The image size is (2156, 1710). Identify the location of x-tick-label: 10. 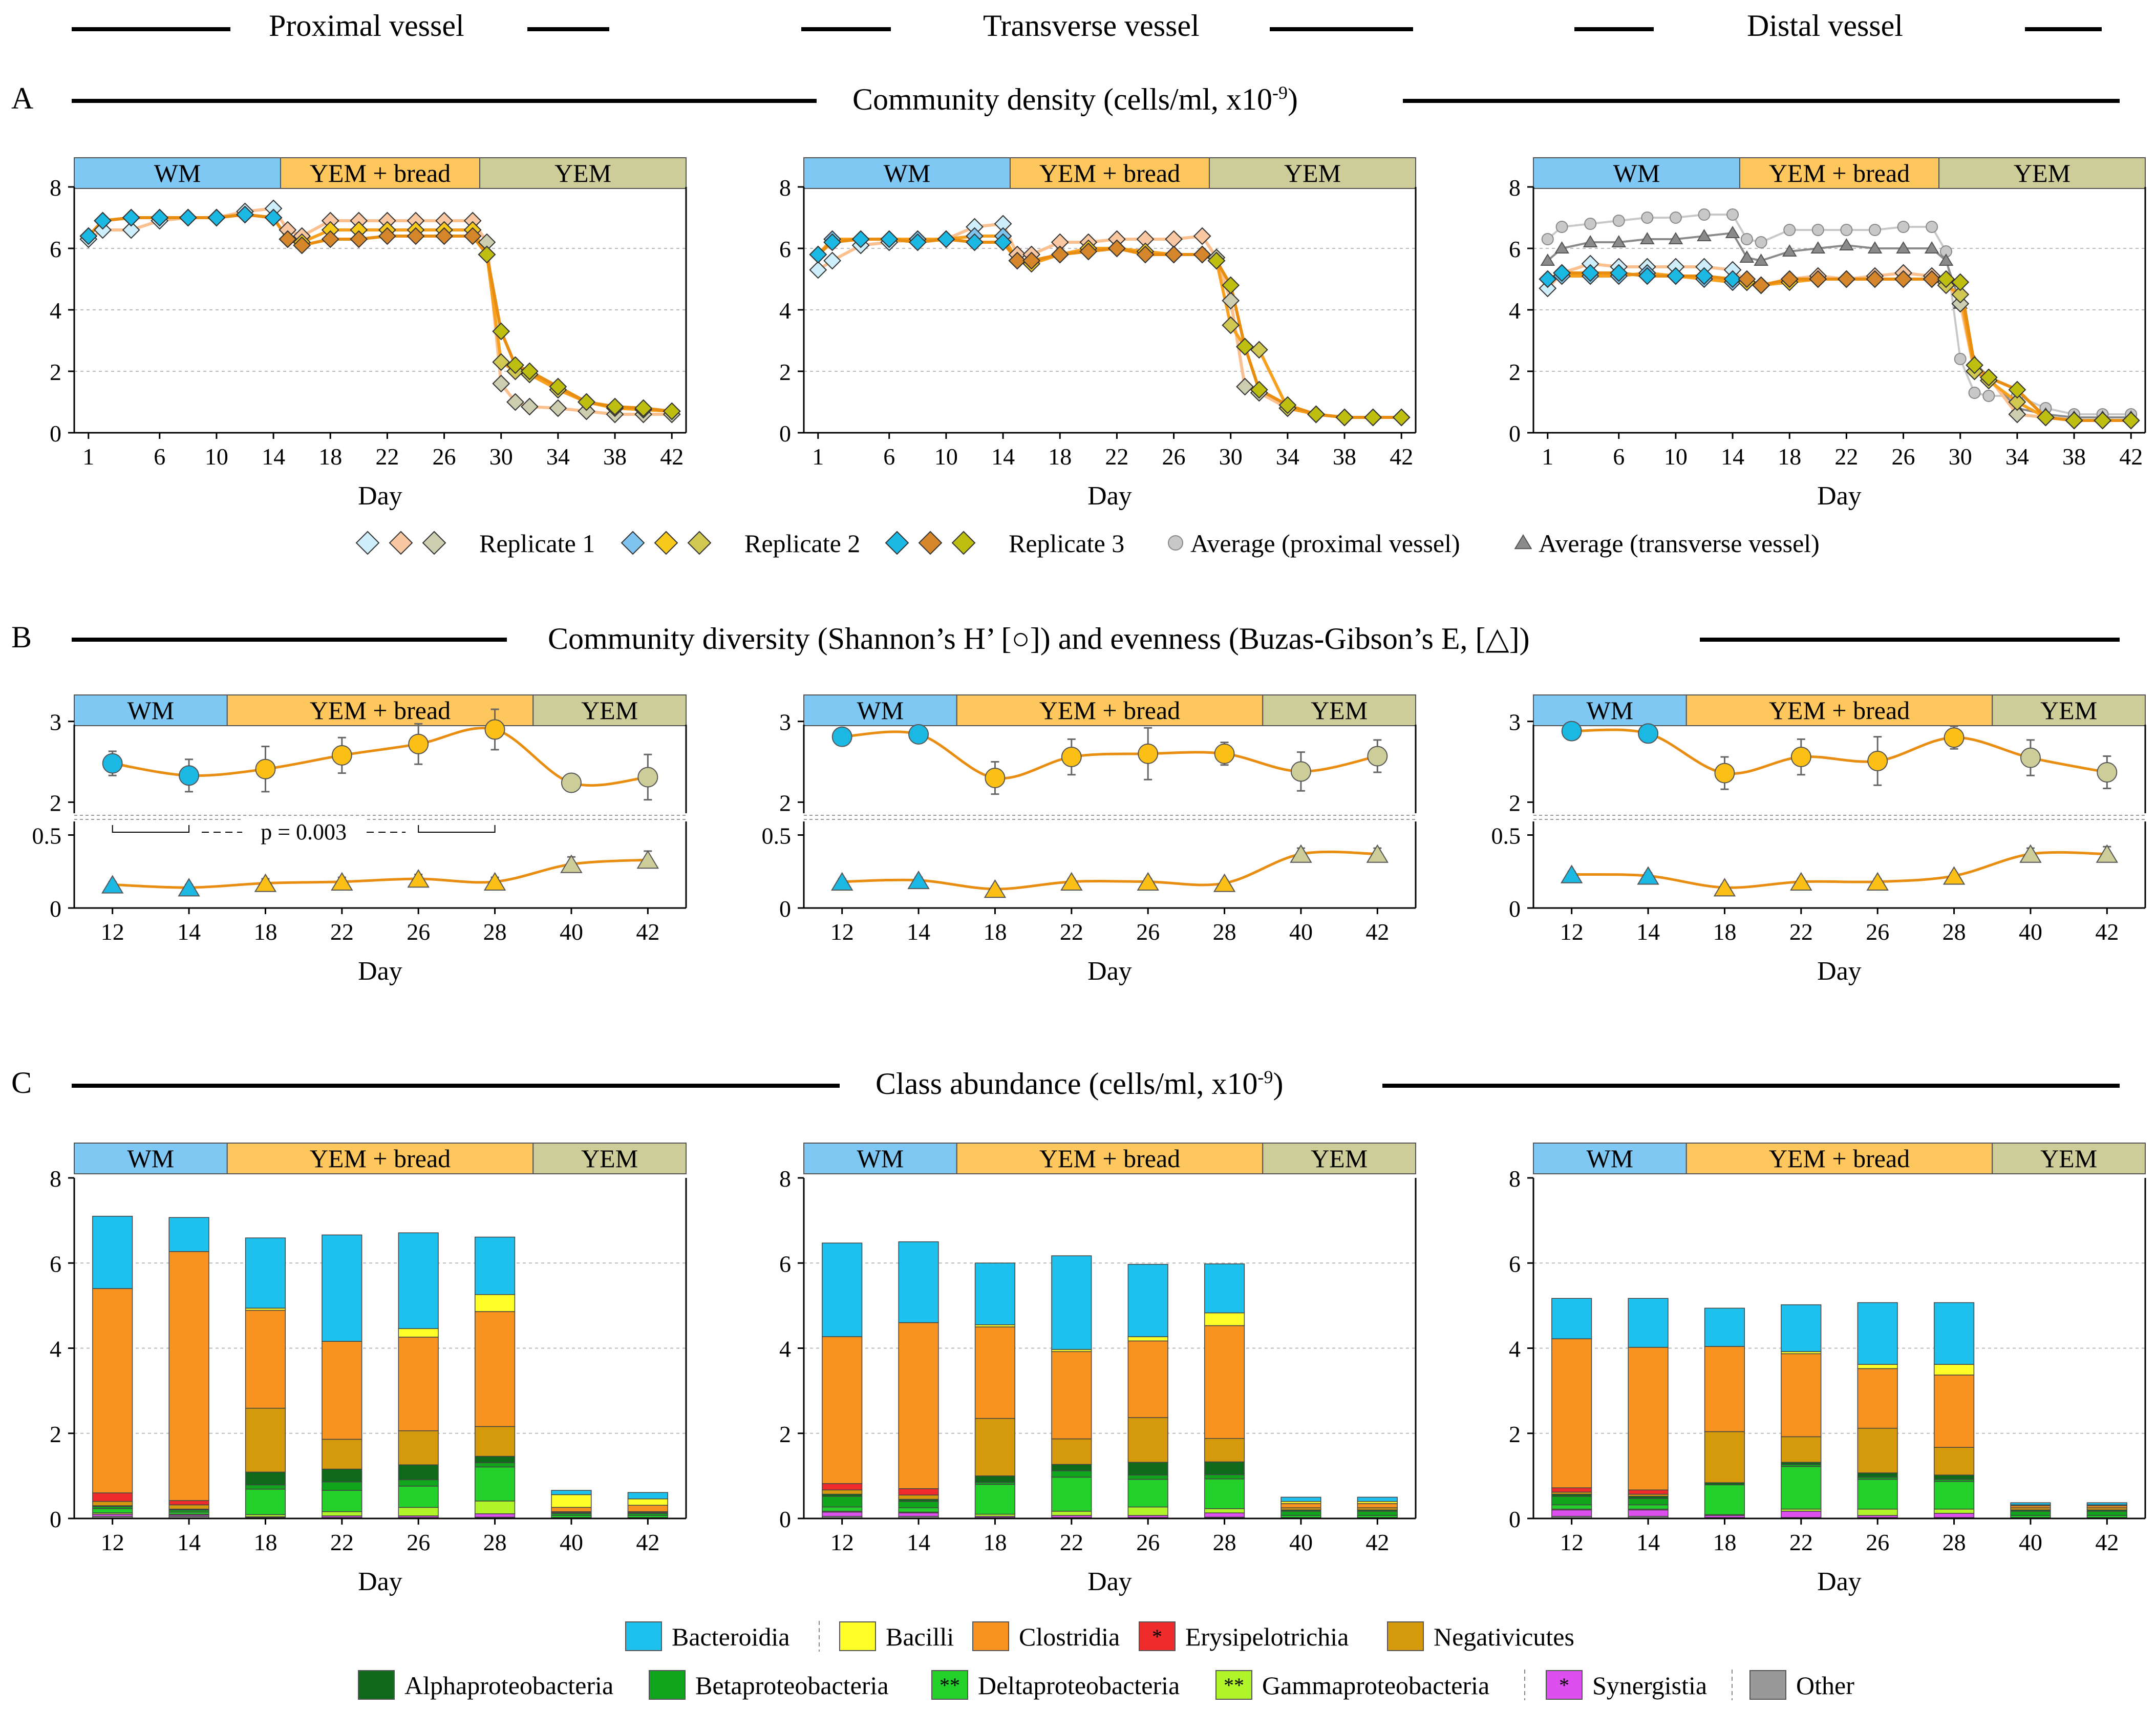
(946, 457).